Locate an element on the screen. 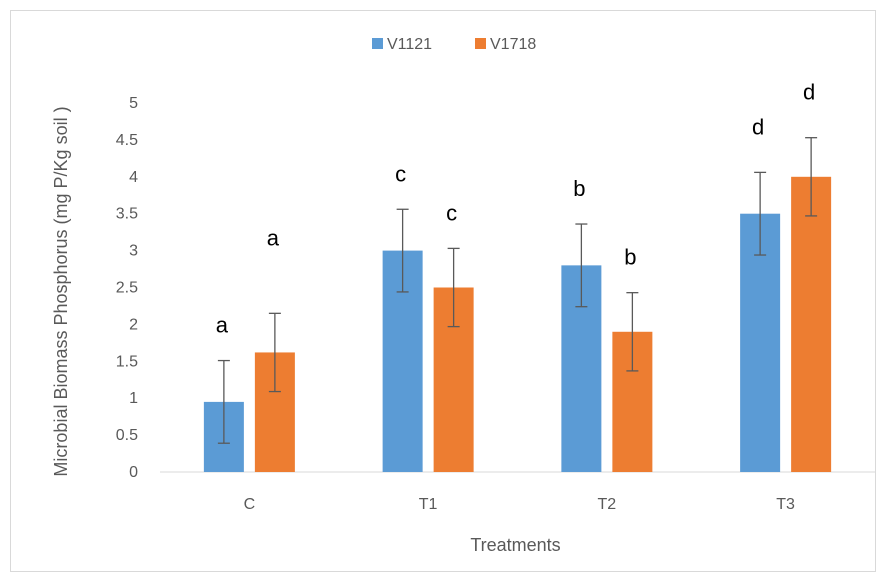  x-tick-label: T3 is located at coordinates (785, 504).